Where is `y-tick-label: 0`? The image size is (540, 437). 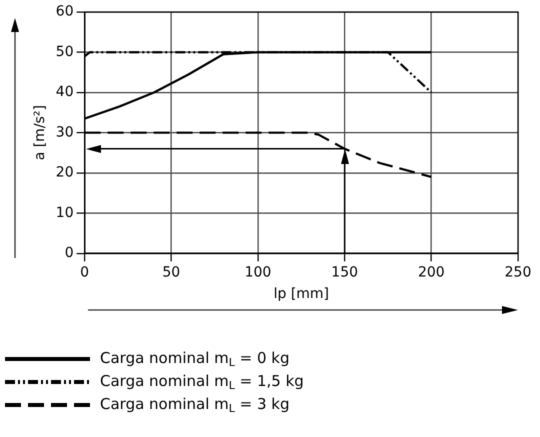 y-tick-label: 0 is located at coordinates (69, 253).